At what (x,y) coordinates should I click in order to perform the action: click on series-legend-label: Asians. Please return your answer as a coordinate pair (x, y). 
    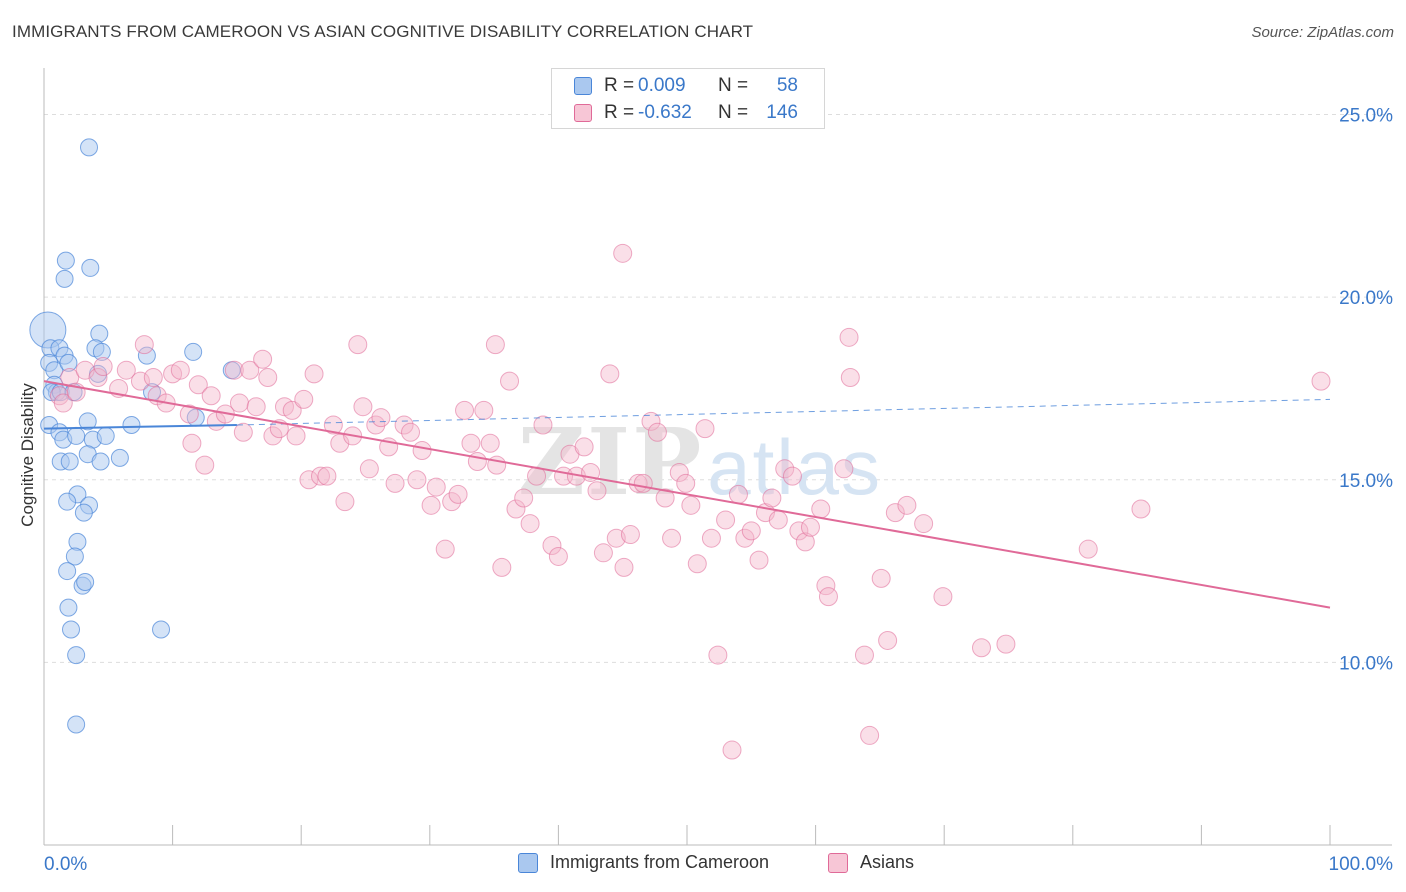
    Looking at the image, I should click on (887, 862).